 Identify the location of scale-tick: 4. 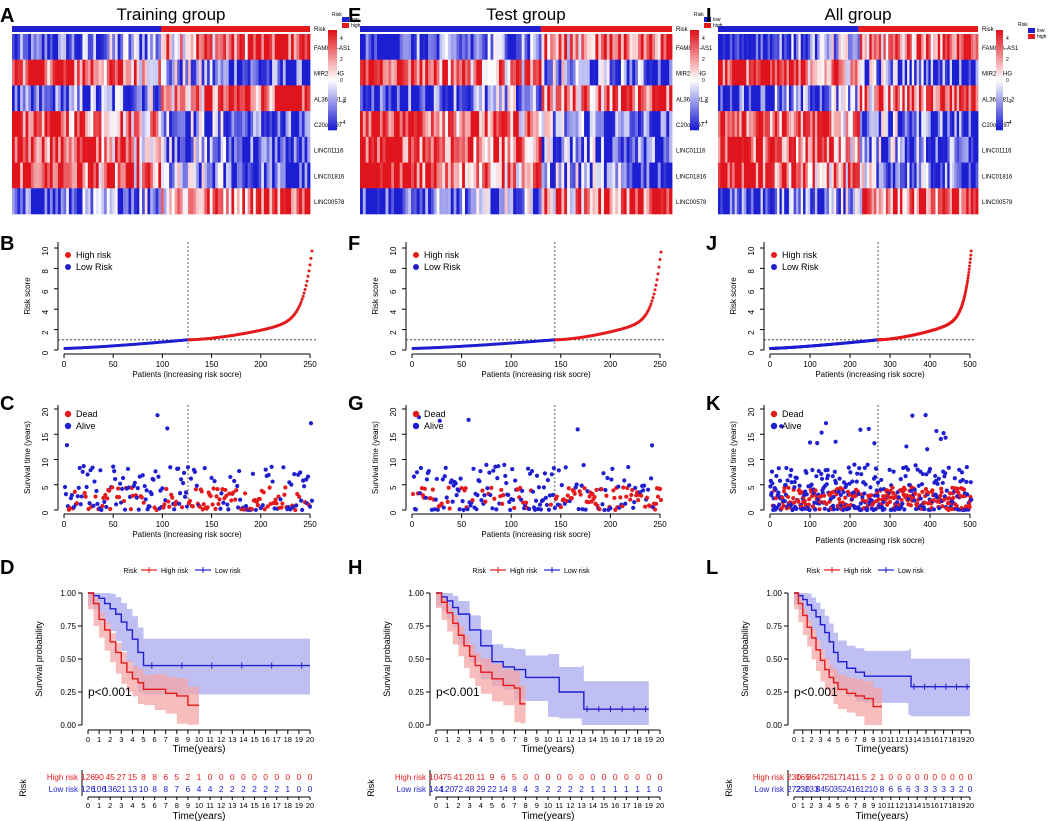
(703, 39).